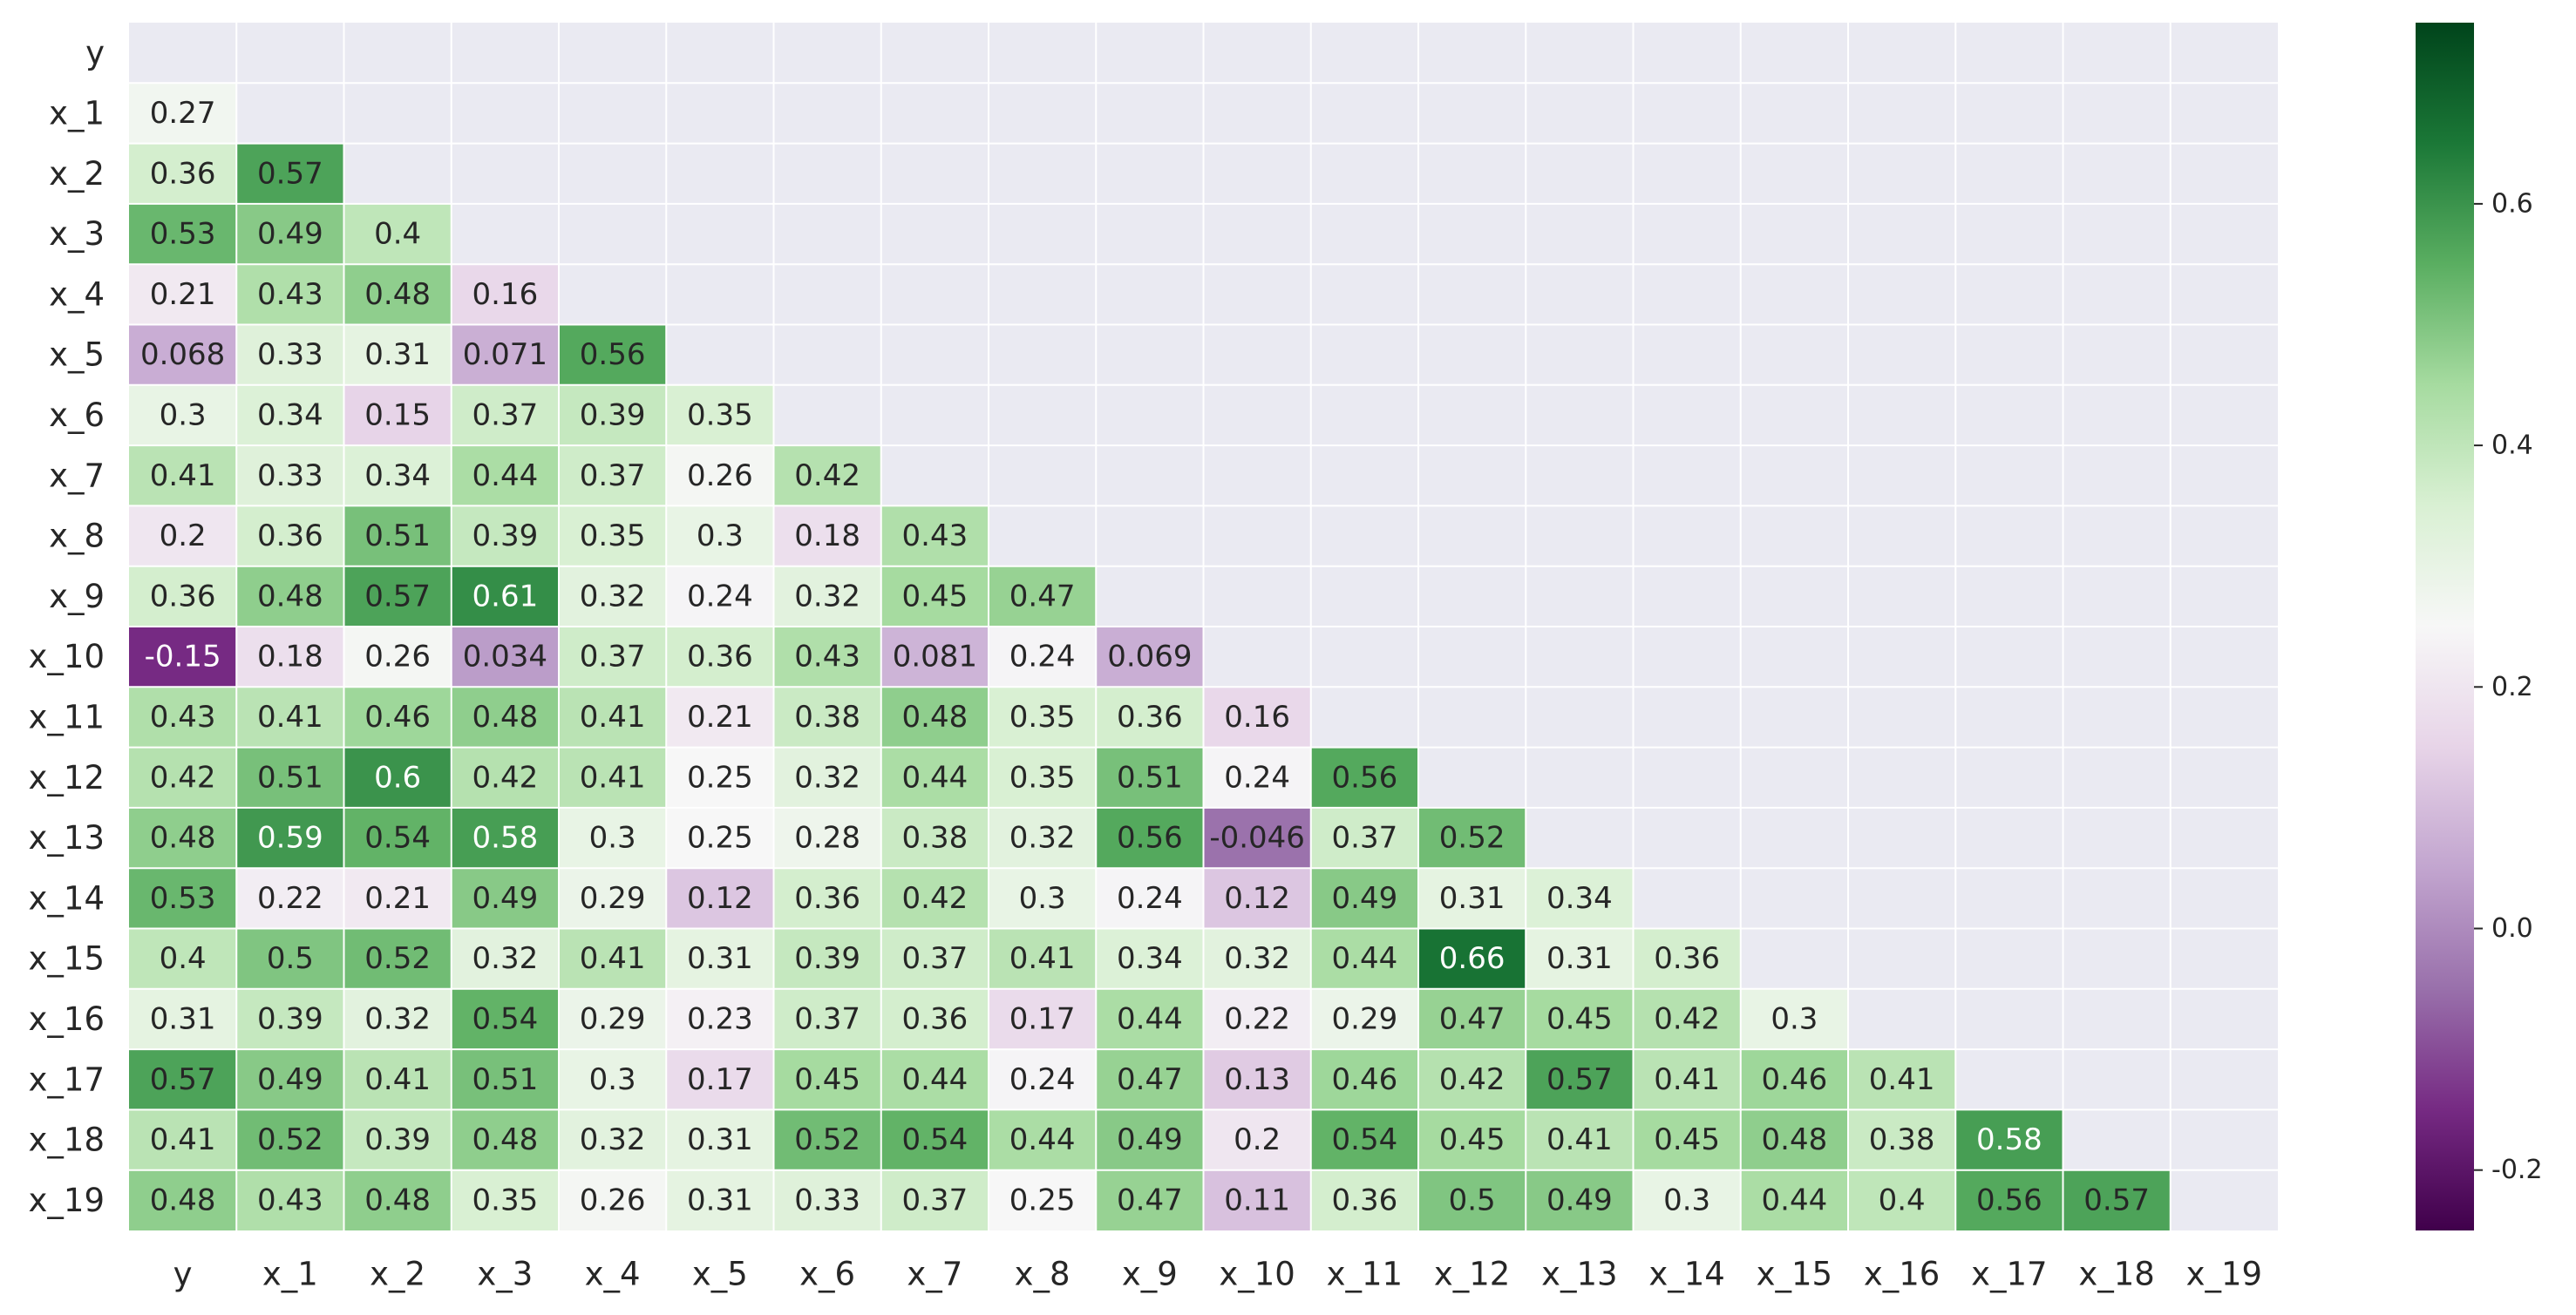 This screenshot has height=1315, width=2576. What do you see at coordinates (505, 657) in the screenshot?
I see `cell-value-label: 0.034` at bounding box center [505, 657].